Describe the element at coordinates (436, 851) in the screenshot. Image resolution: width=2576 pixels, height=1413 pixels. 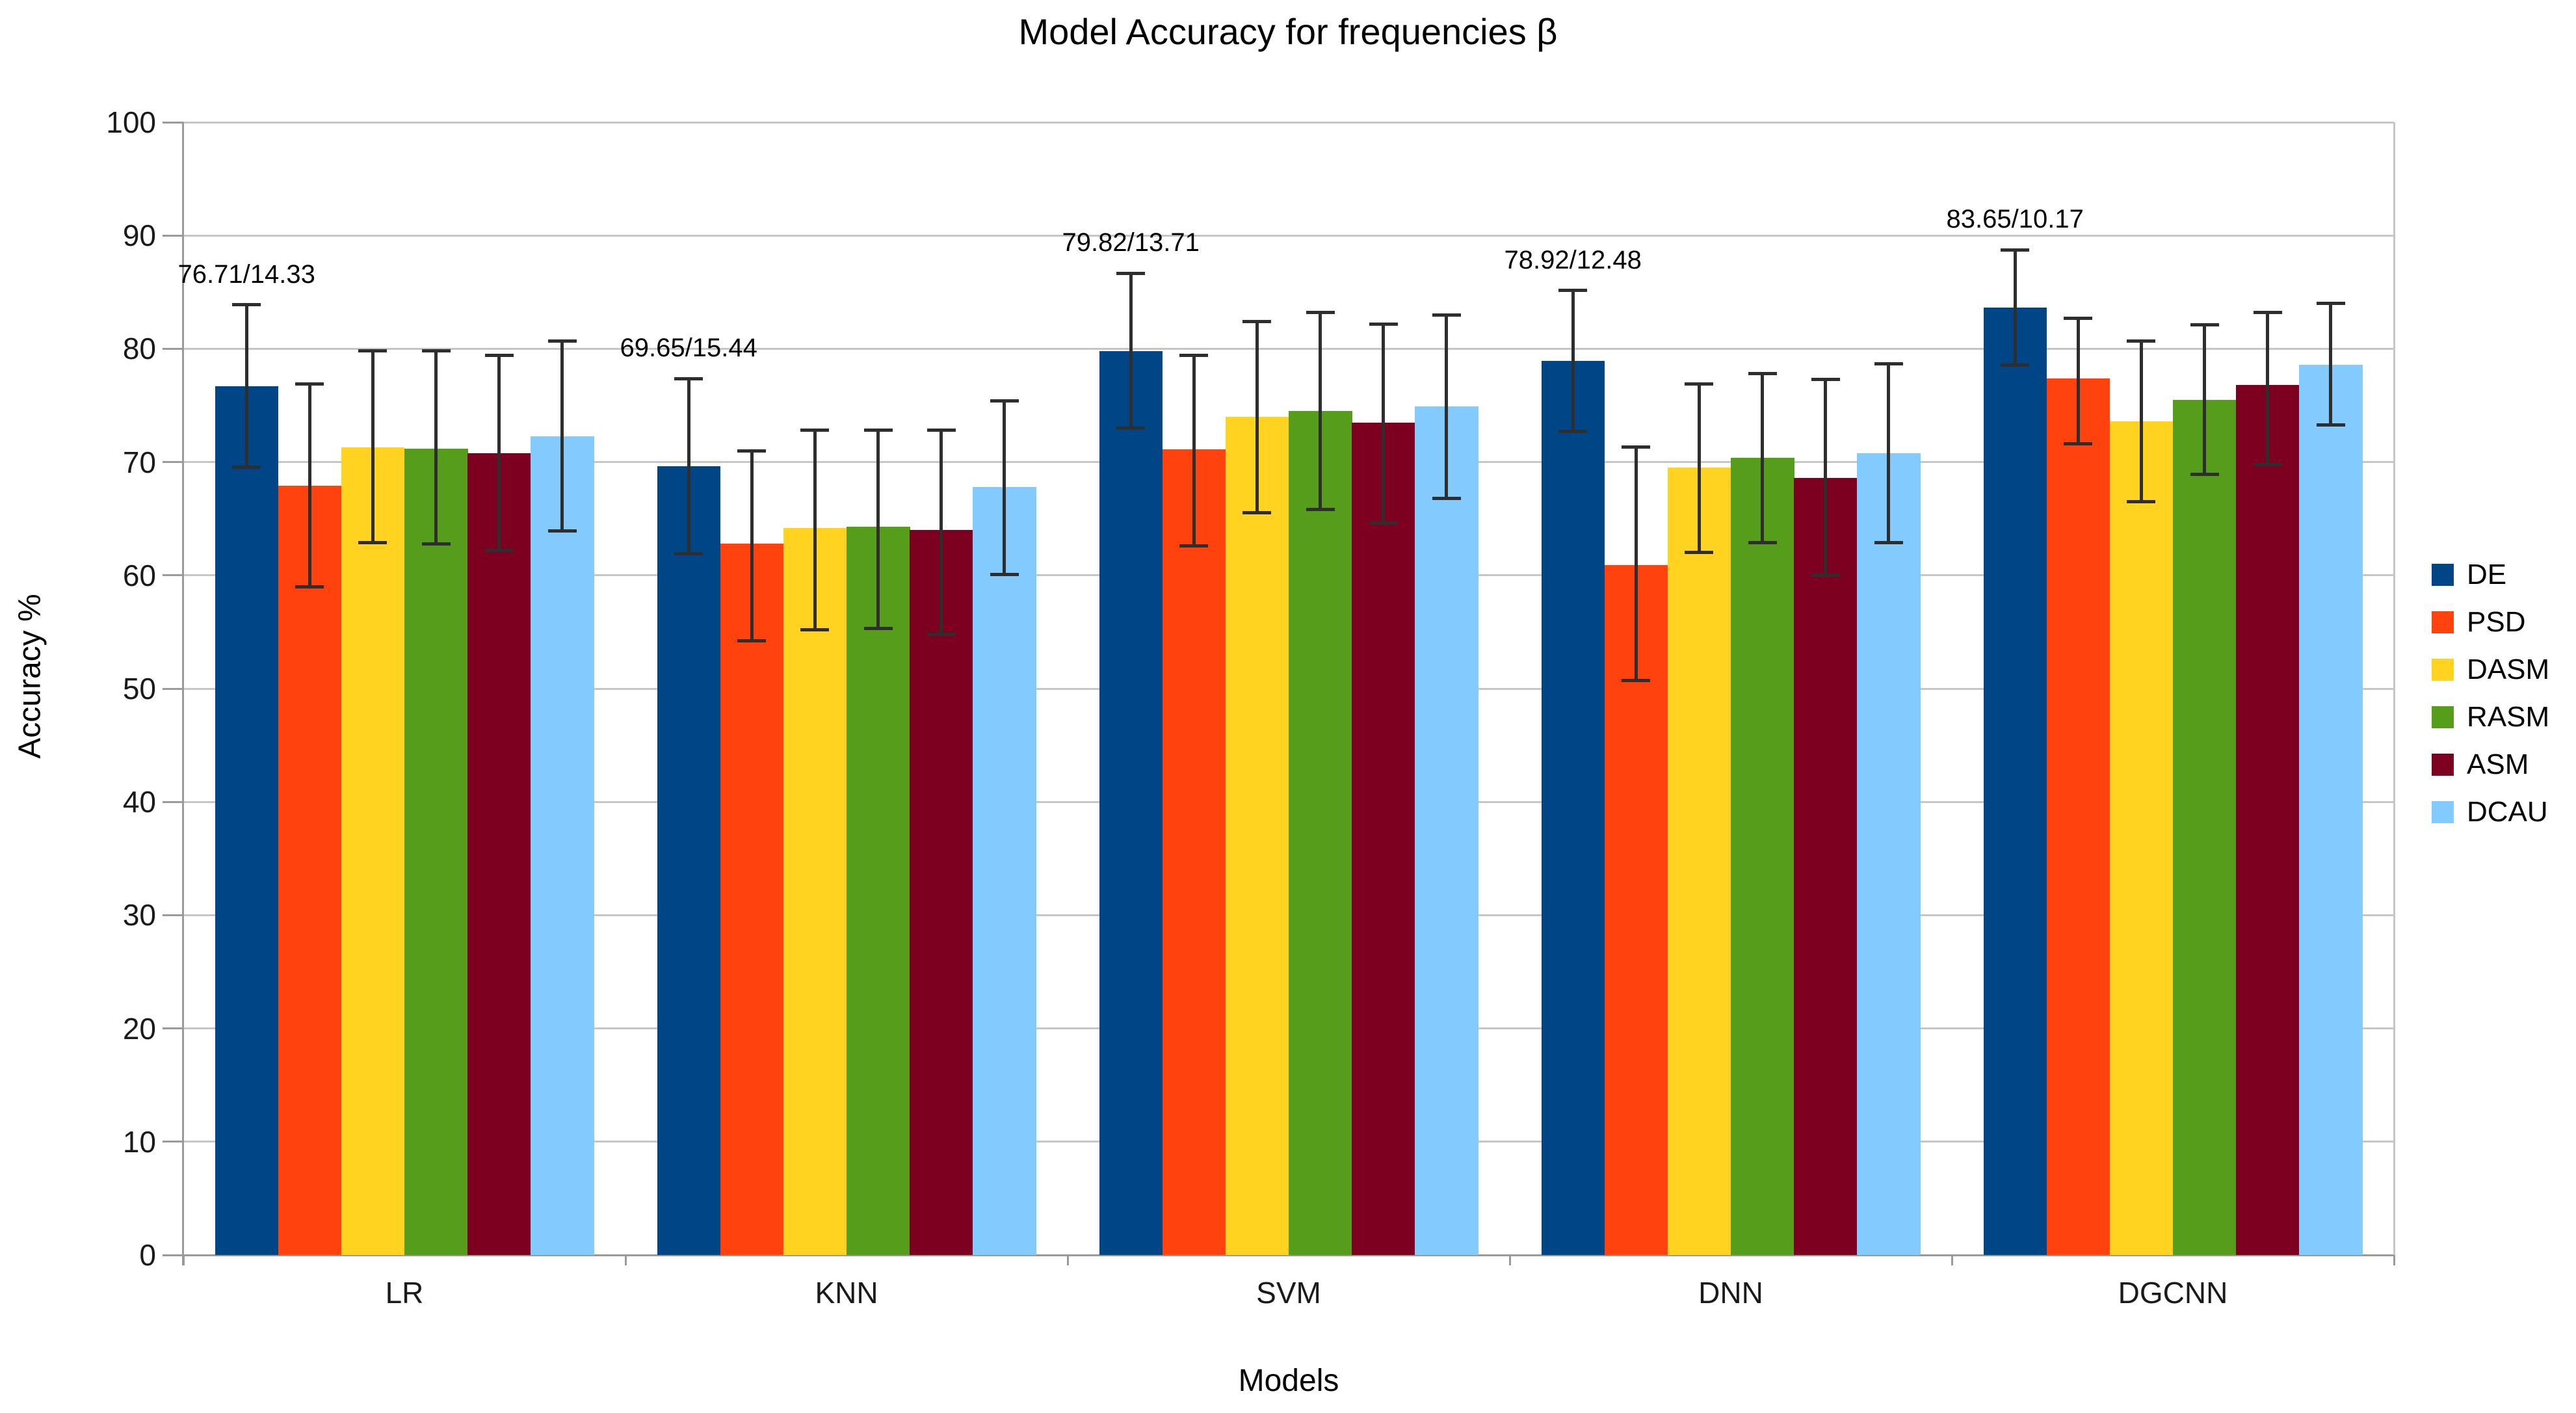
I see `bar-lr-rasm` at that location.